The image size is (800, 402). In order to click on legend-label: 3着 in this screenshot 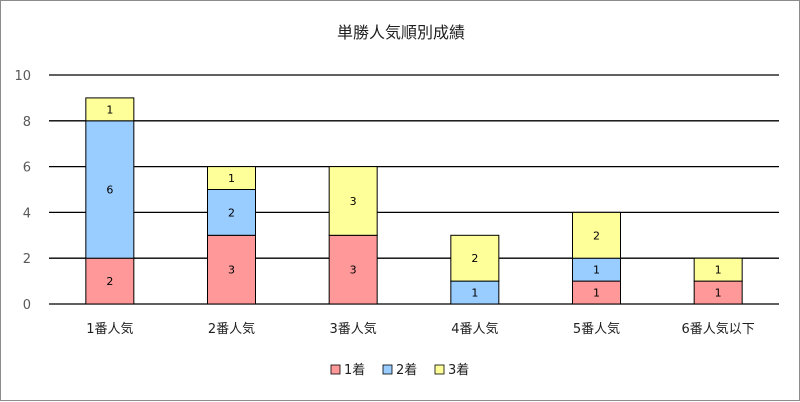, I will do `click(458, 370)`.